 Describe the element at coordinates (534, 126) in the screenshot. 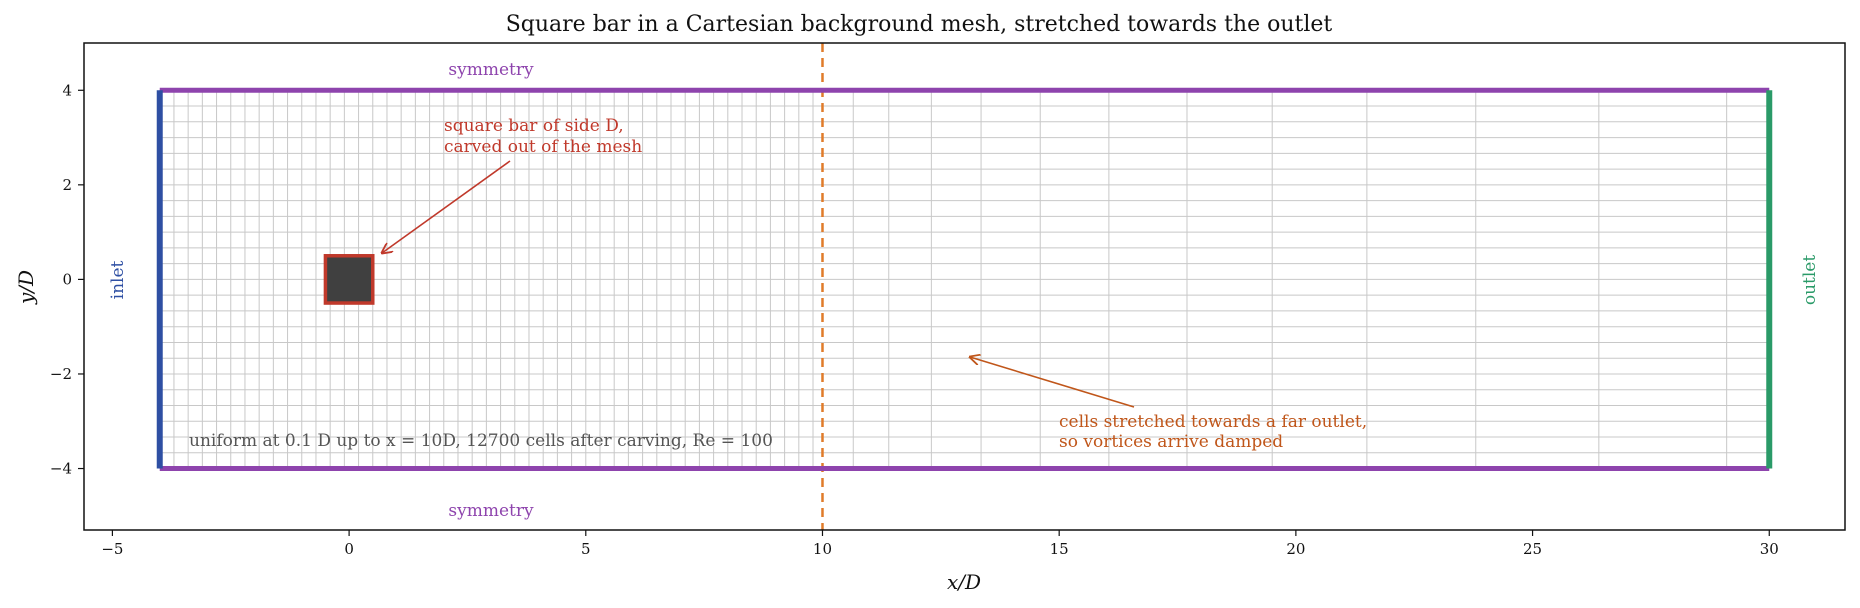

I see `bar-annotation-line1: square bar of side D,` at that location.